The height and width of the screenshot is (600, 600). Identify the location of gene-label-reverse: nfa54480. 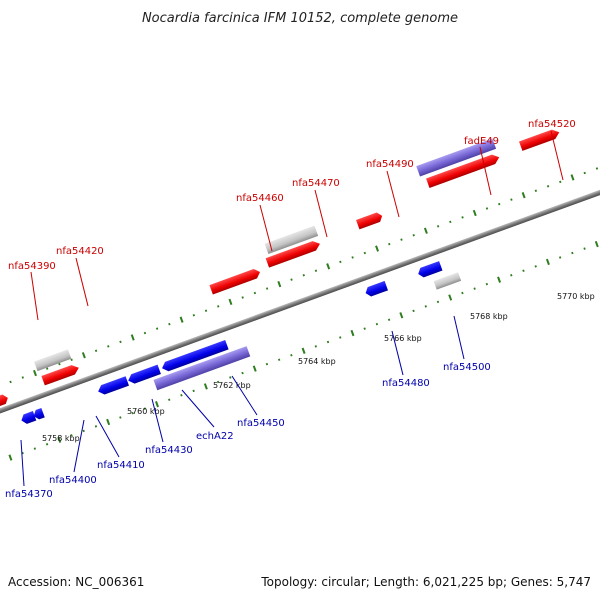
(406, 383).